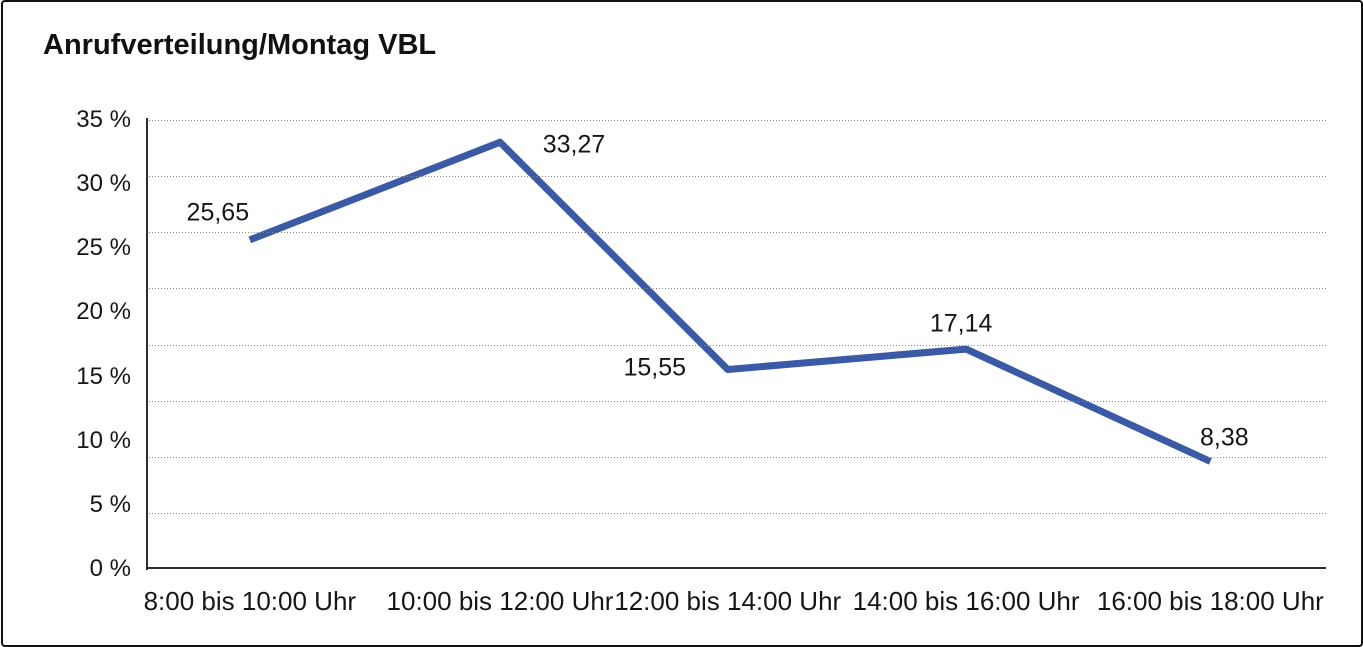 This screenshot has width=1363, height=647. What do you see at coordinates (103, 440) in the screenshot?
I see `y-axis-tick-label: 10 %` at bounding box center [103, 440].